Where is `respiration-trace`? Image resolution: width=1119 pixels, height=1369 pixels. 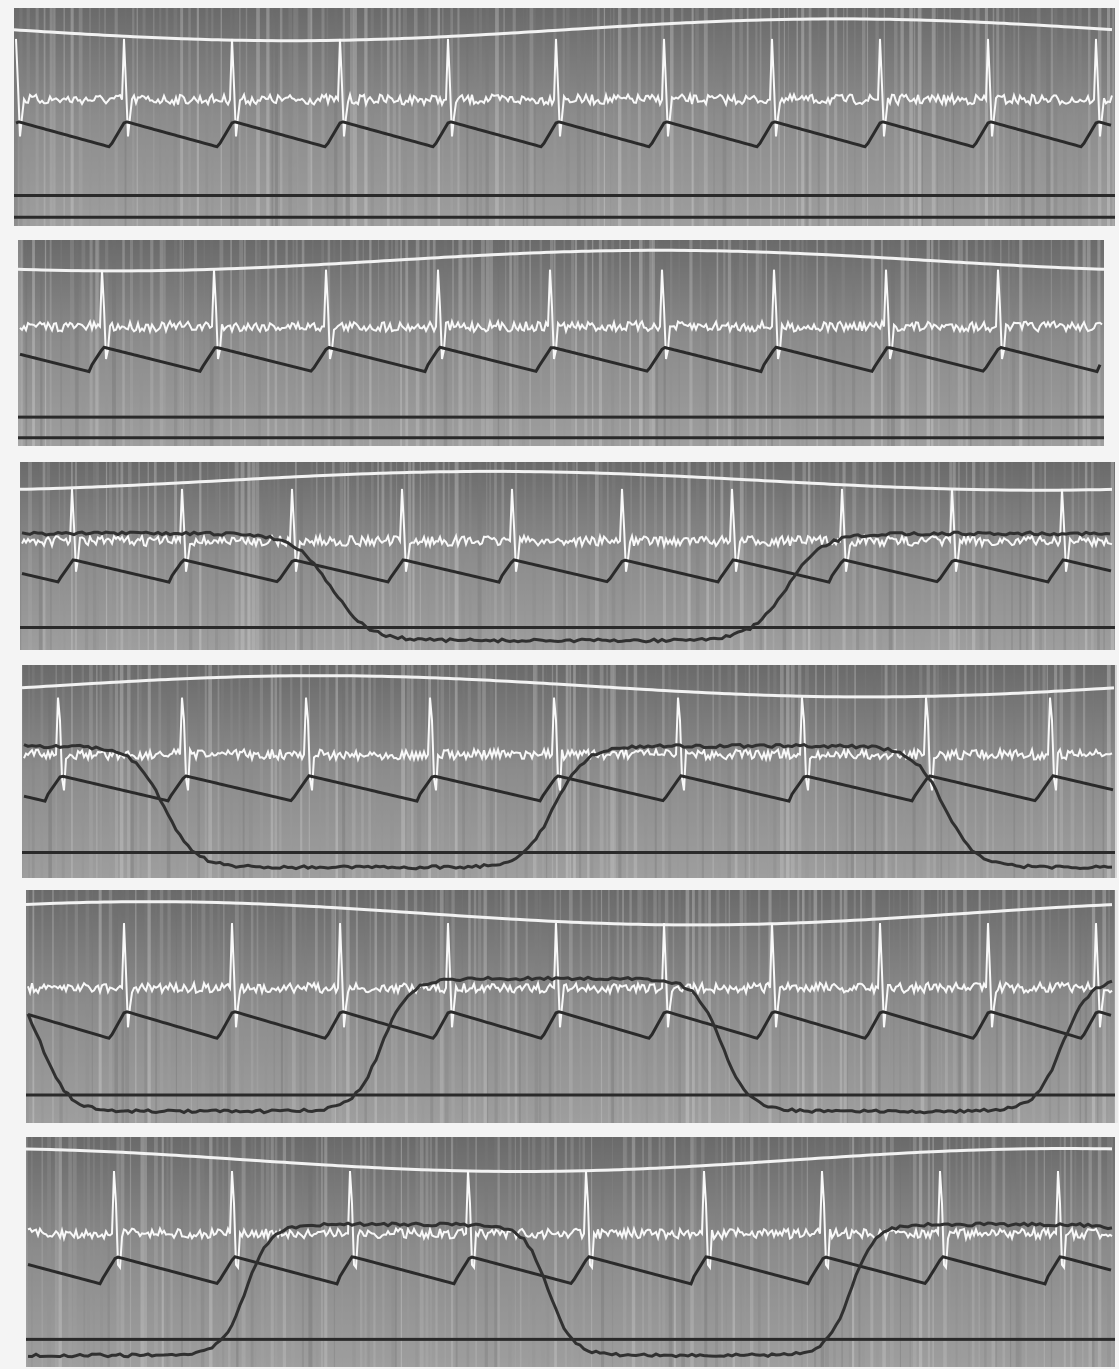 respiration-trace is located at coordinates (561, 260).